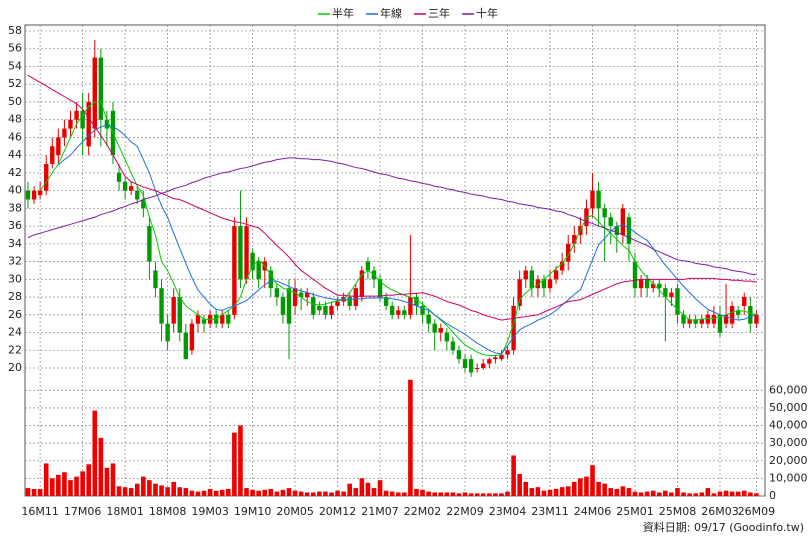  What do you see at coordinates (788, 425) in the screenshot?
I see `y2-tick-label: 40,000` at bounding box center [788, 425].